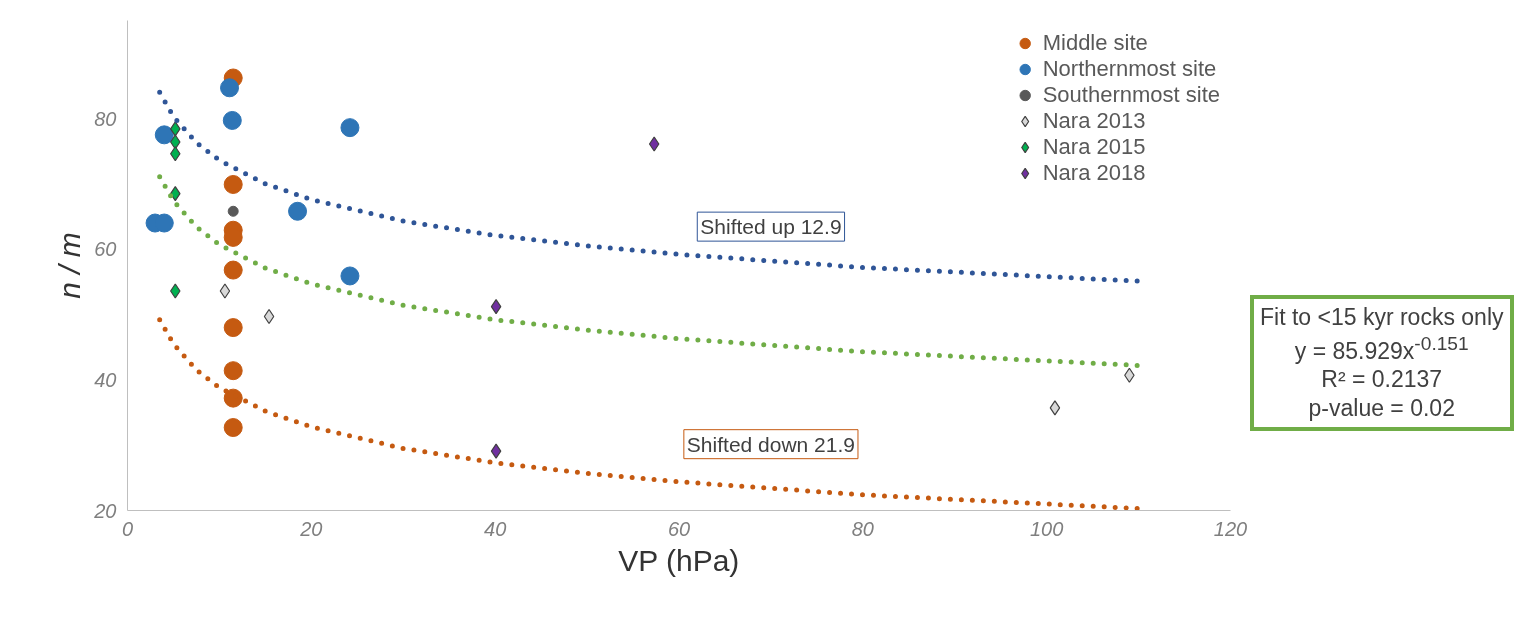  Describe the element at coordinates (1129, 69) in the screenshot. I see `legend-label: Northernmost site` at that location.